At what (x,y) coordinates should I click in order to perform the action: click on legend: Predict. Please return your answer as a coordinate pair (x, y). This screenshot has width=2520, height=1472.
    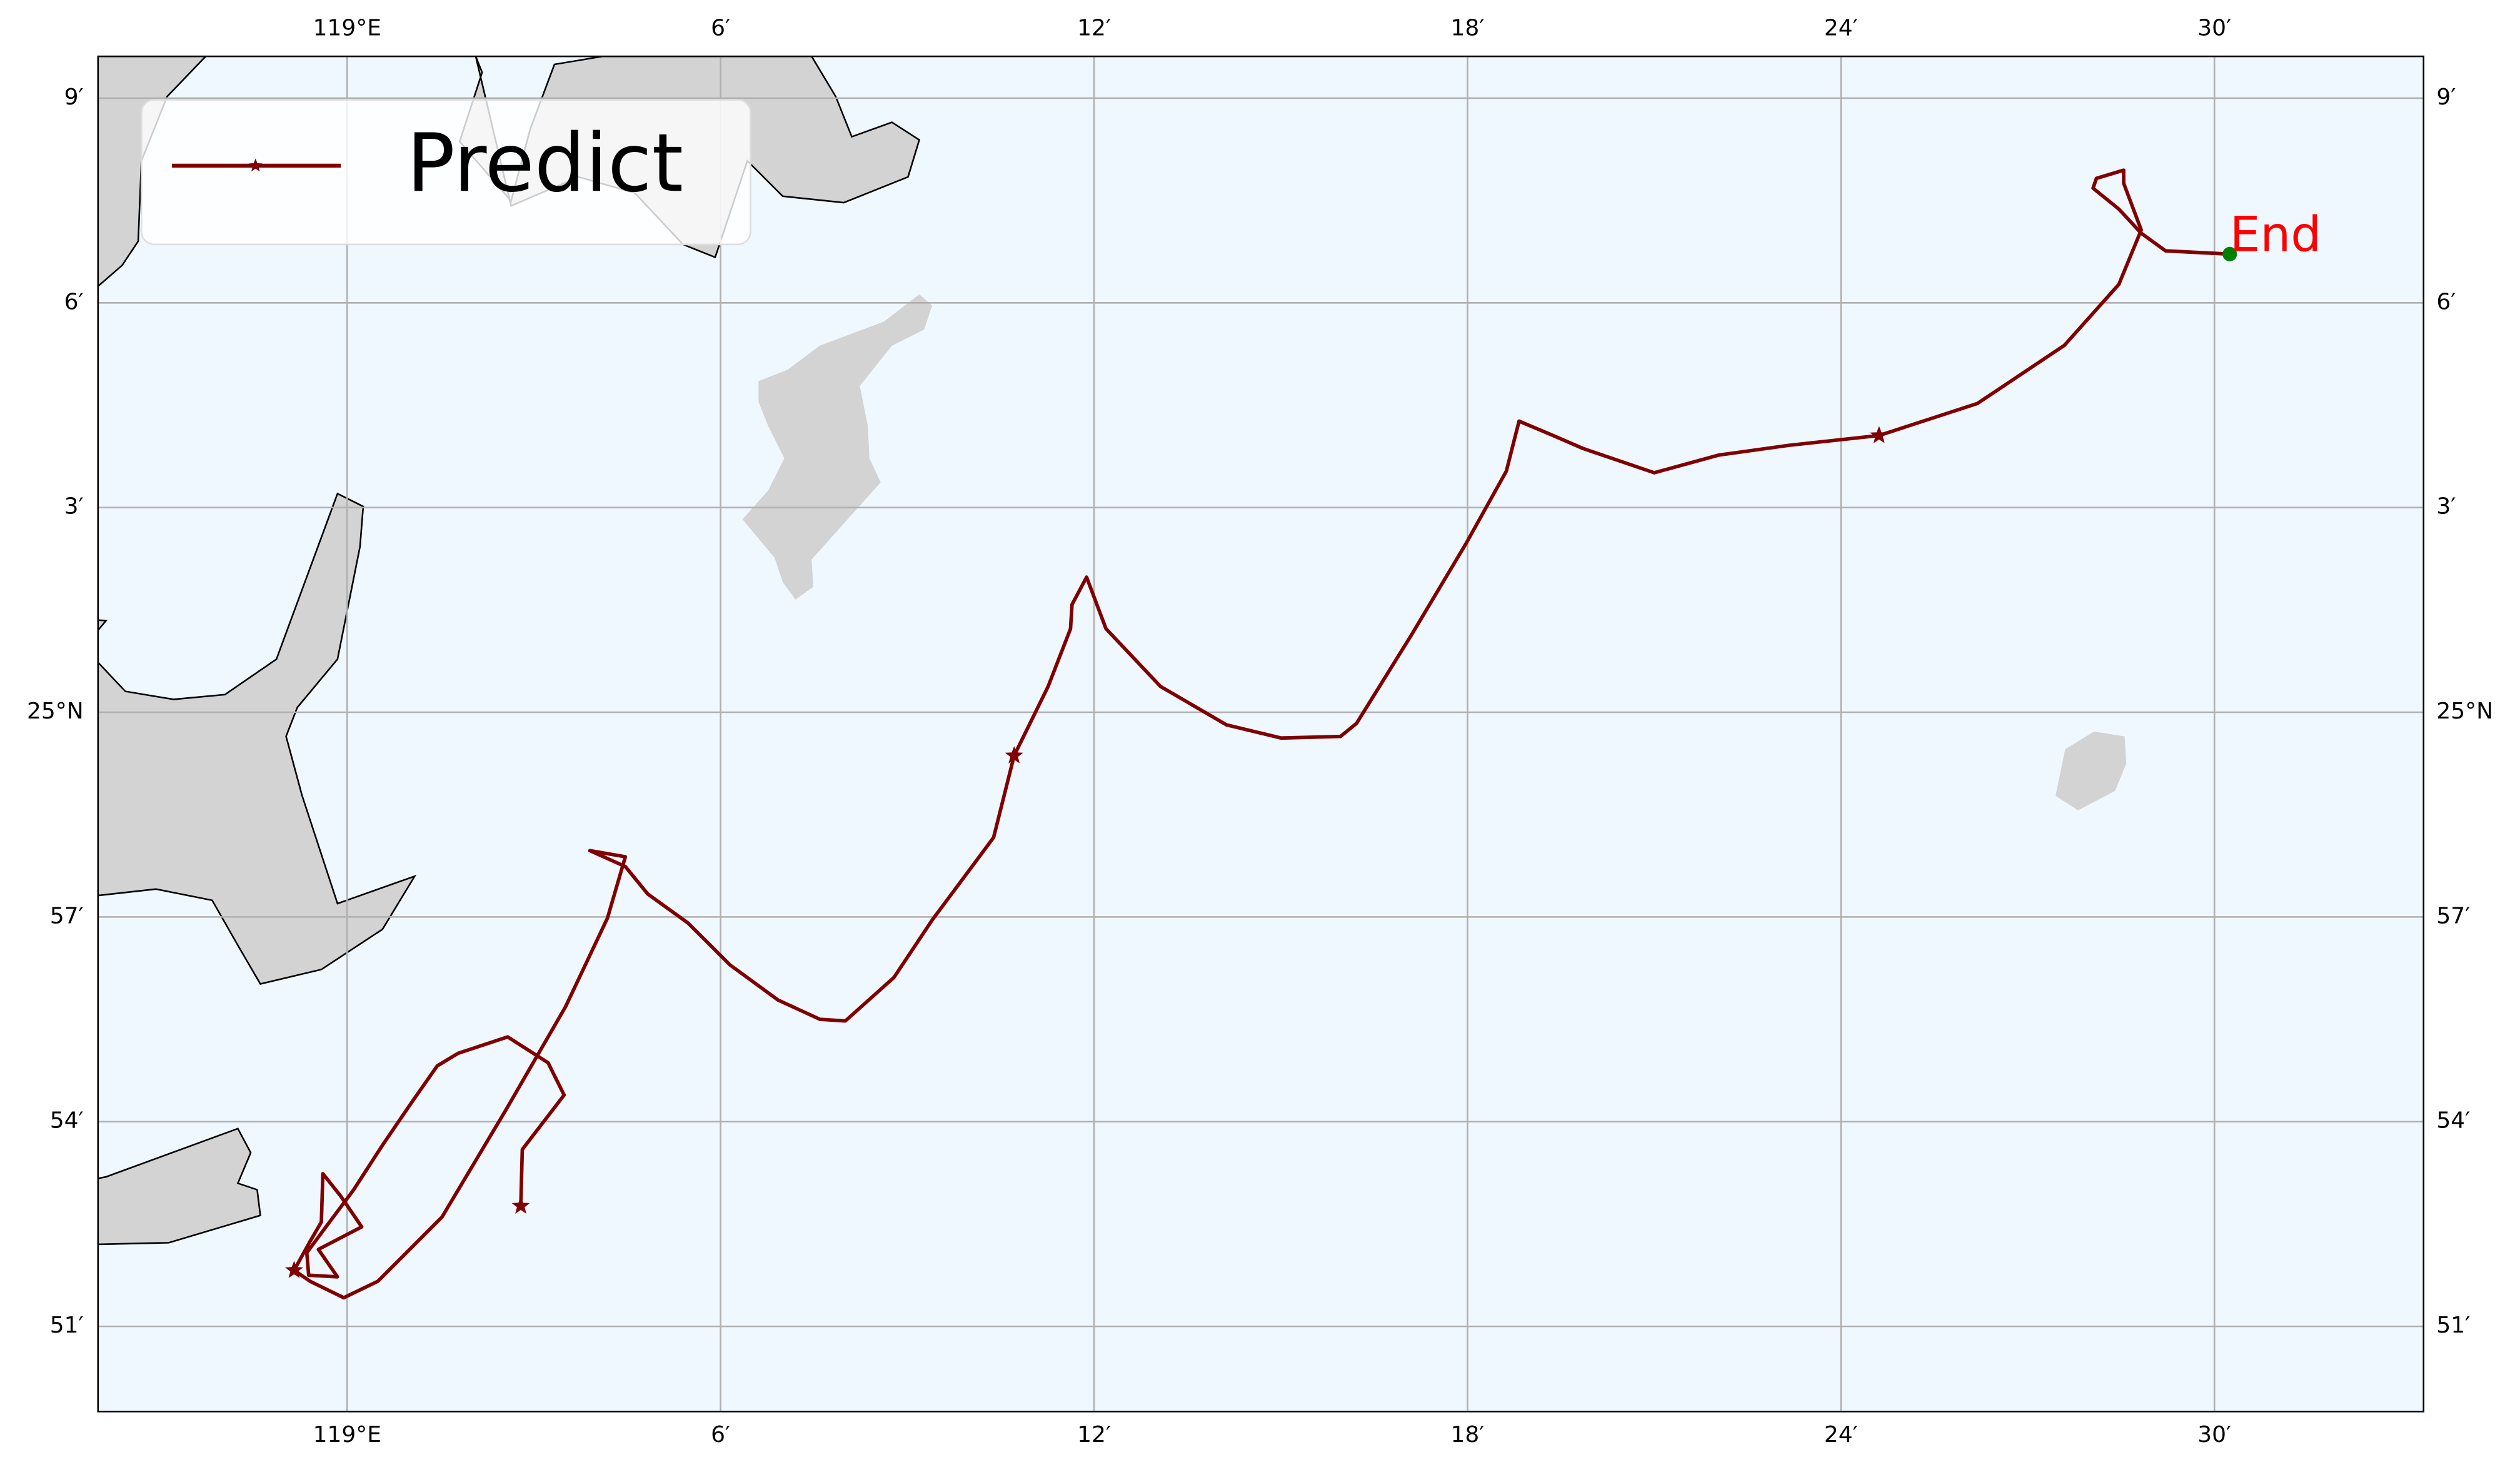
    Looking at the image, I should click on (446, 172).